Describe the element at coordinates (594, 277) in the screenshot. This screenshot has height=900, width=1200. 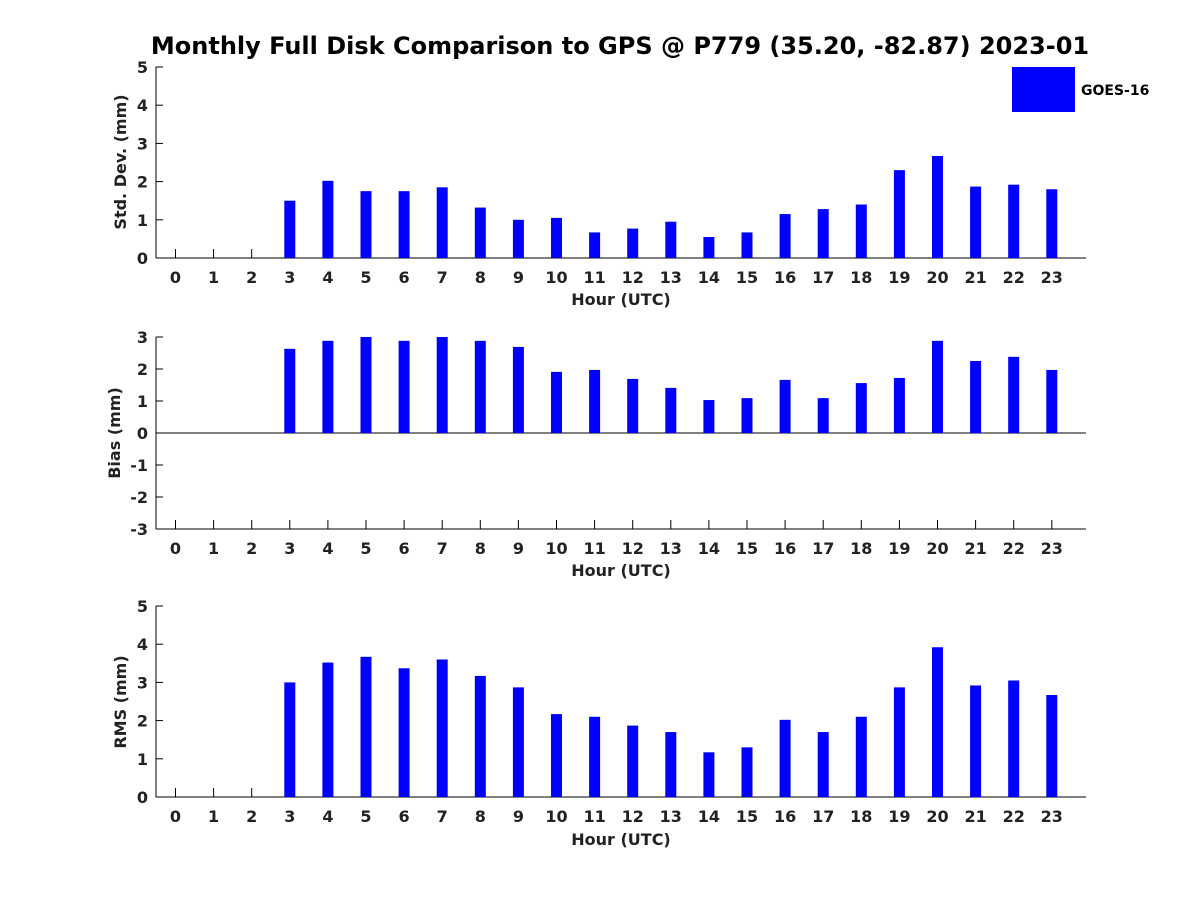
I see `x-tick-label: 11` at that location.